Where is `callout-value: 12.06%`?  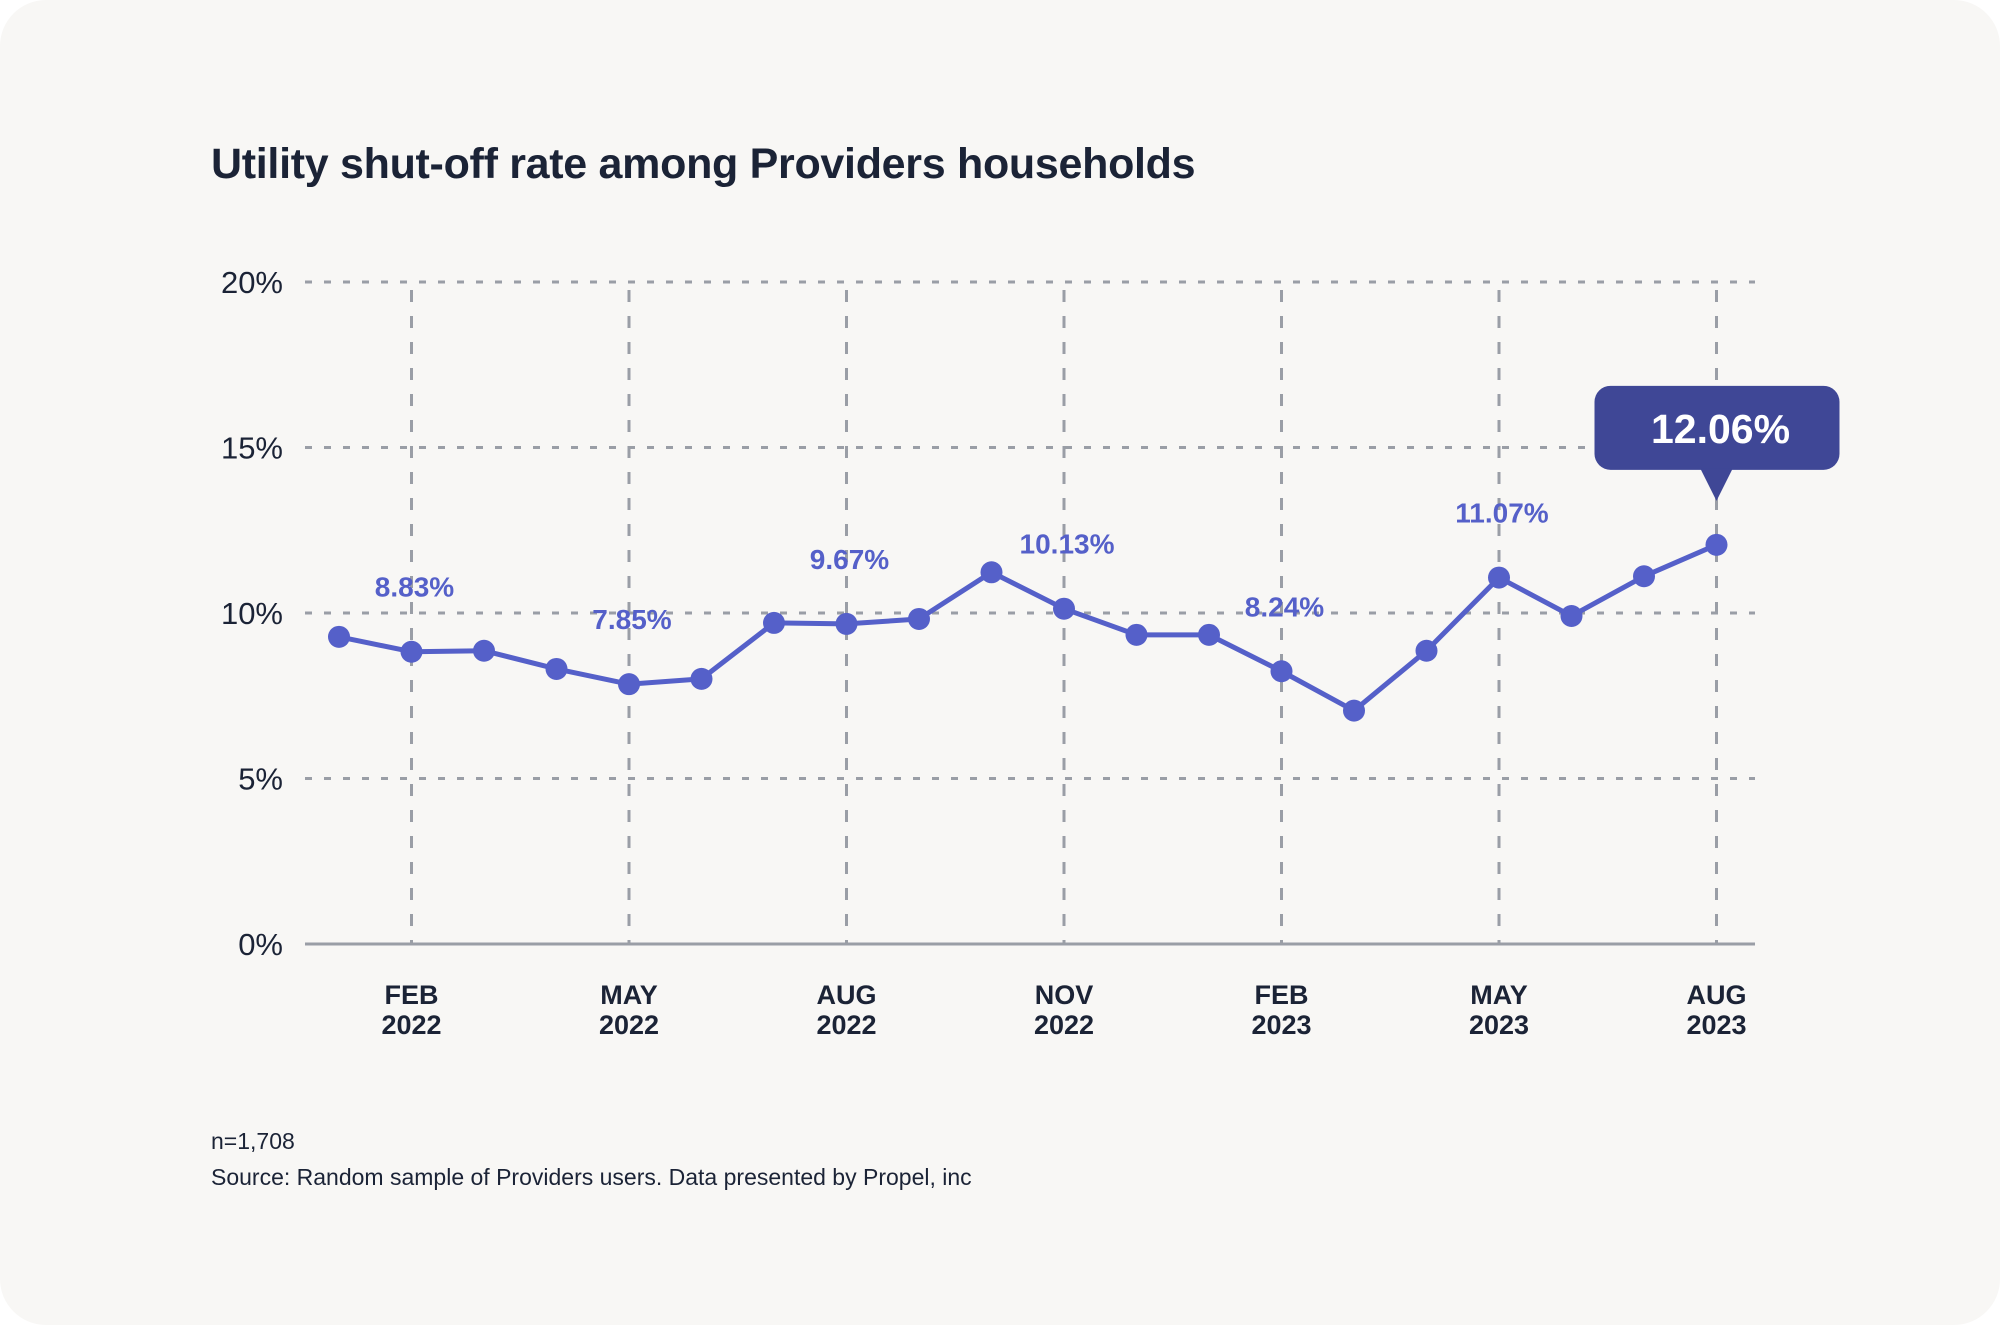
callout-value: 12.06% is located at coordinates (1720, 429).